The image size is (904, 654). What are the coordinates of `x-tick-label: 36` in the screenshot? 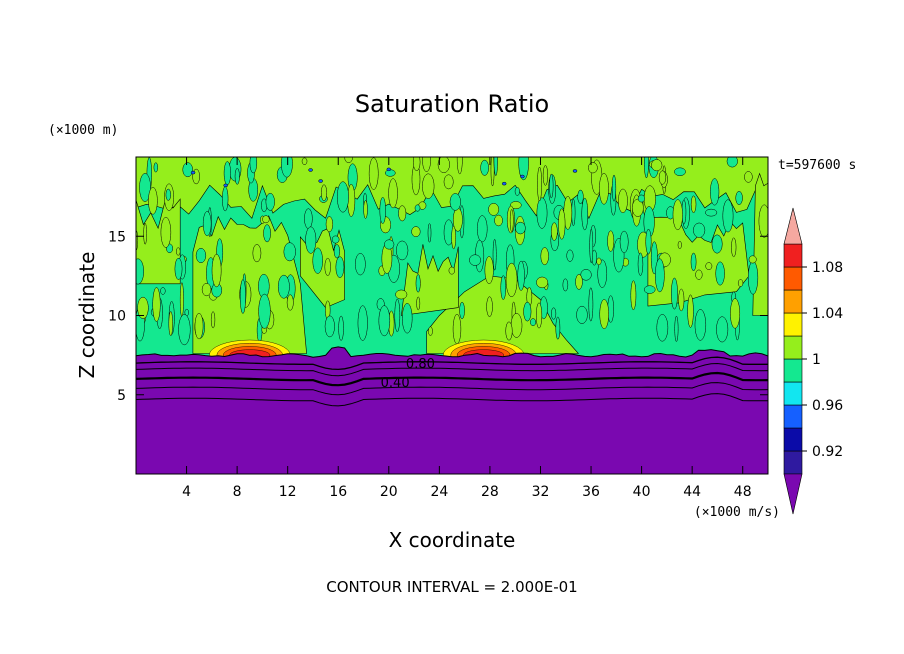 It's located at (591, 492).